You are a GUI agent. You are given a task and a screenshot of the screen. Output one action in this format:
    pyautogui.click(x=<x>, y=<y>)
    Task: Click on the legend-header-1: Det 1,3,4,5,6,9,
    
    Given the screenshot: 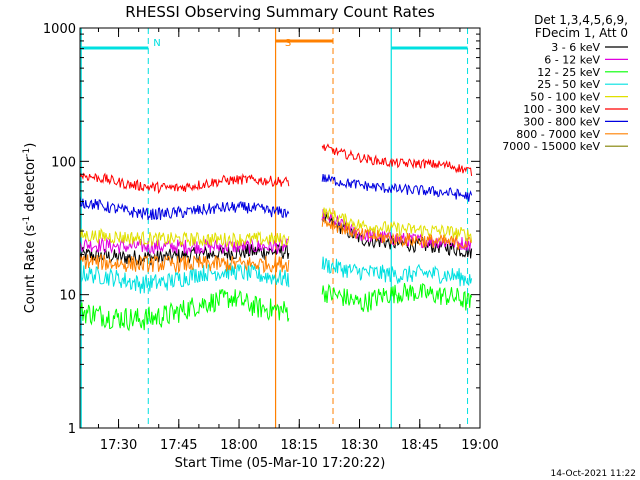 What is the action you would take?
    pyautogui.click(x=581, y=20)
    